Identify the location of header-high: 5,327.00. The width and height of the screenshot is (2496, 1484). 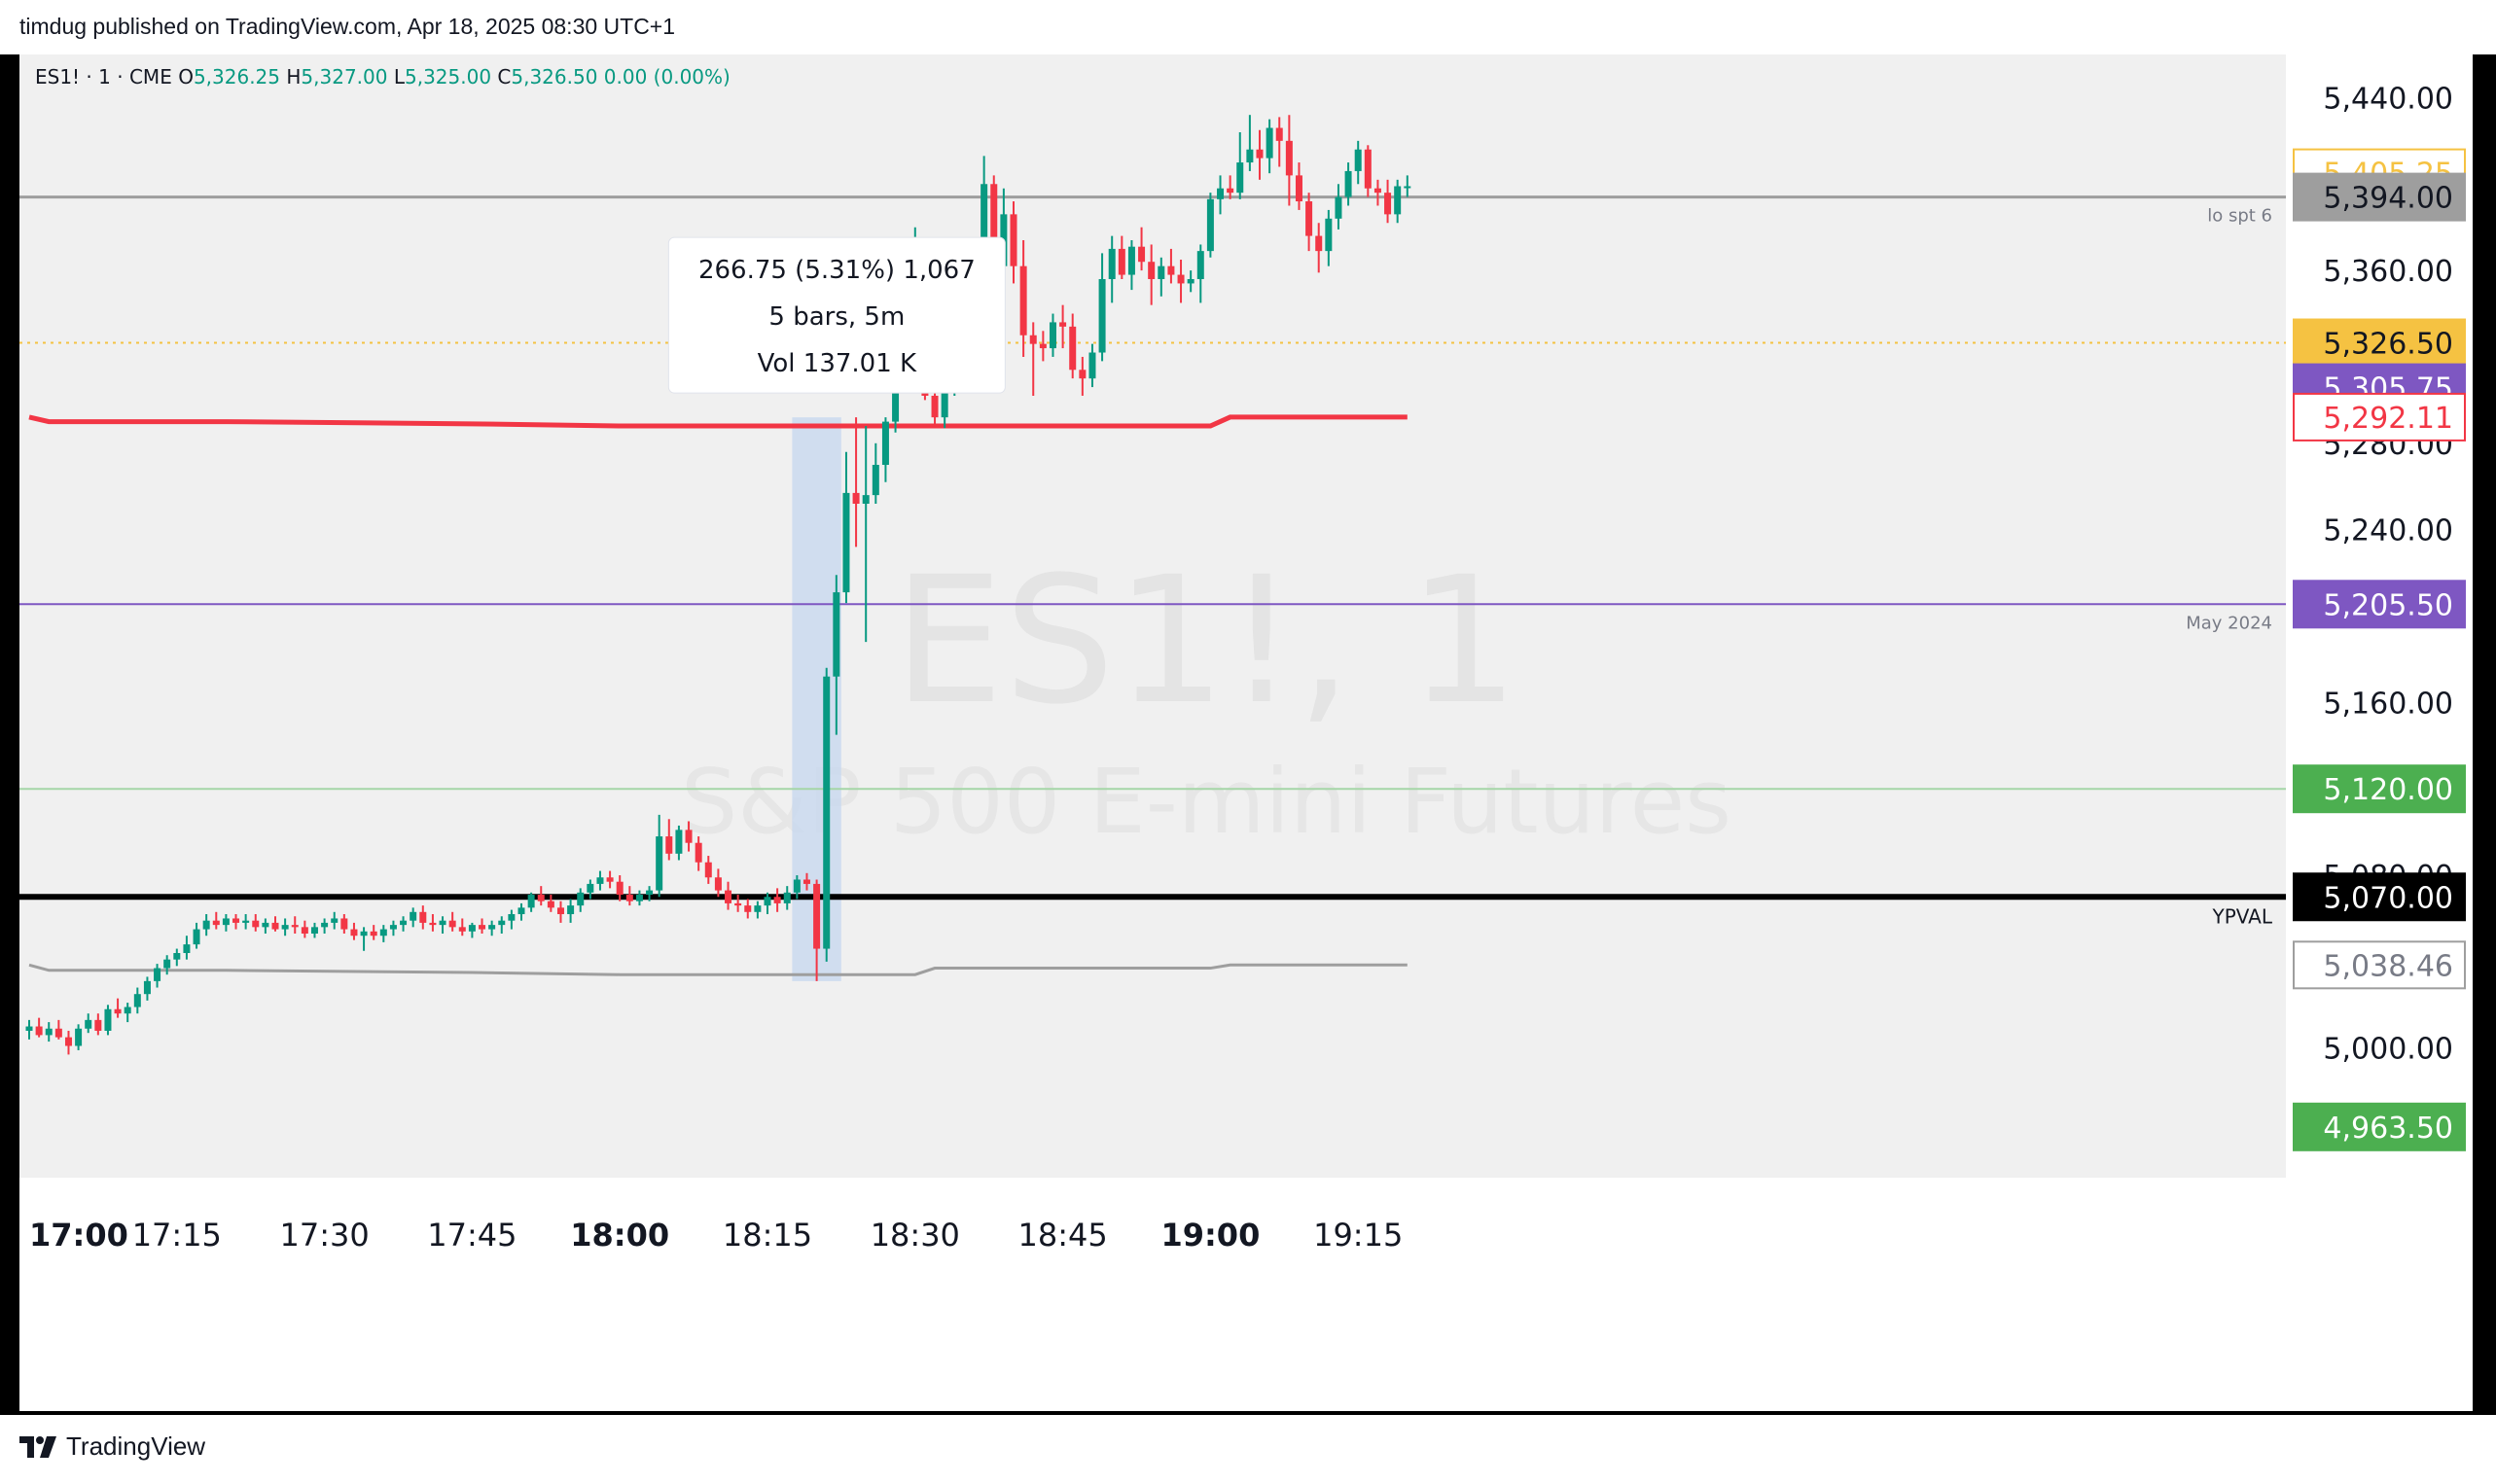
(344, 77).